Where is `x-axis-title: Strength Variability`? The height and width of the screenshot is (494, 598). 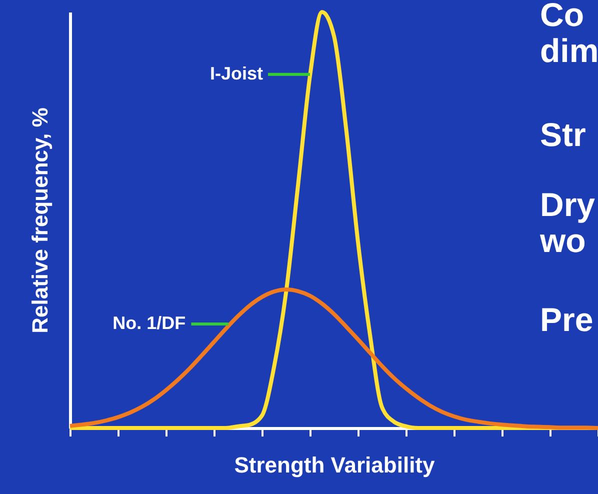 x-axis-title: Strength Variability is located at coordinates (335, 465).